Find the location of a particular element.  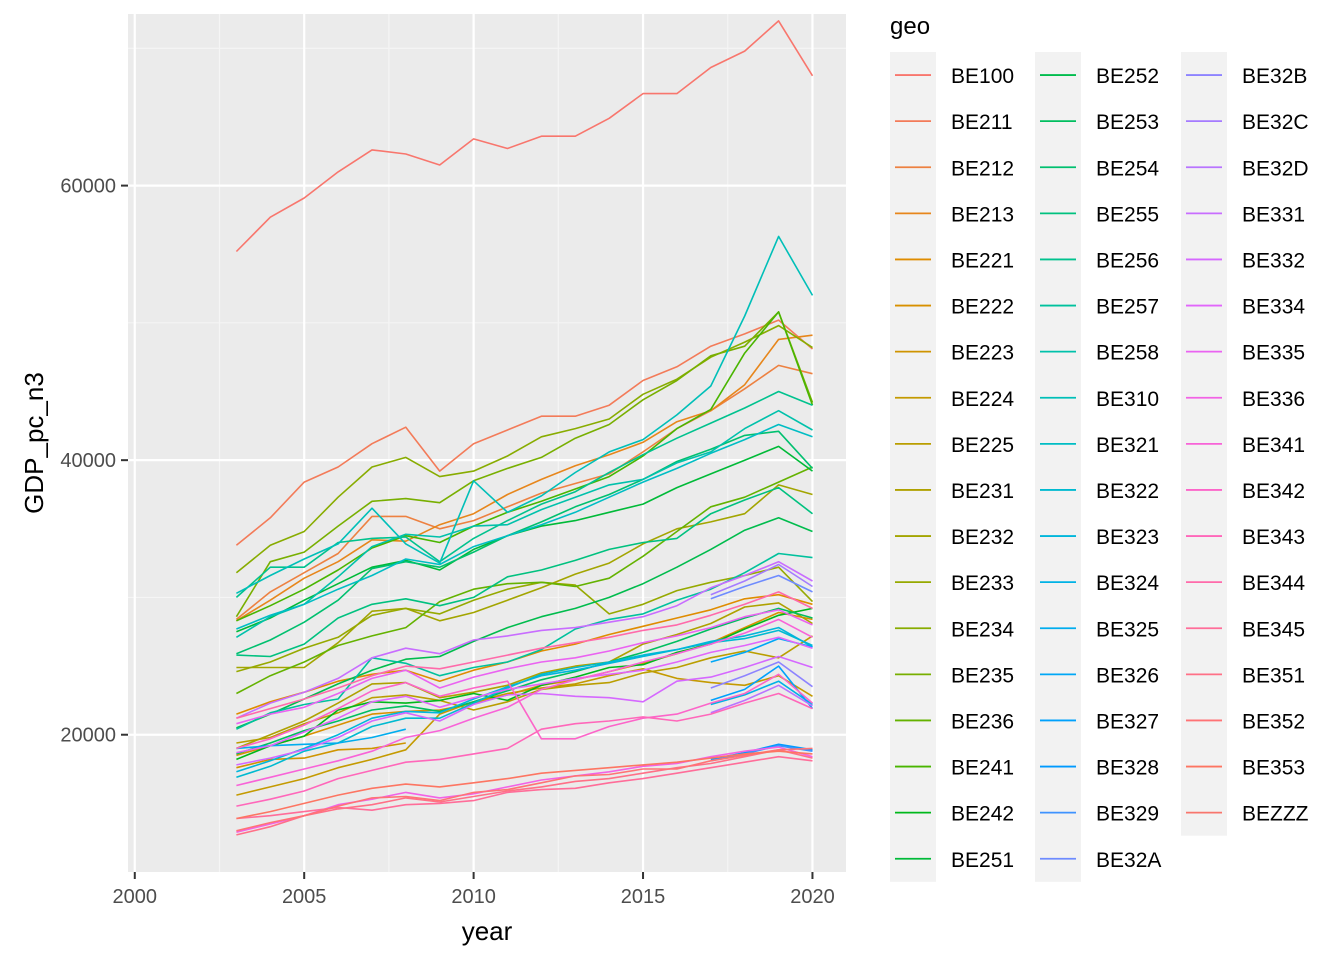

legend-label: BE324 is located at coordinates (1127, 583).